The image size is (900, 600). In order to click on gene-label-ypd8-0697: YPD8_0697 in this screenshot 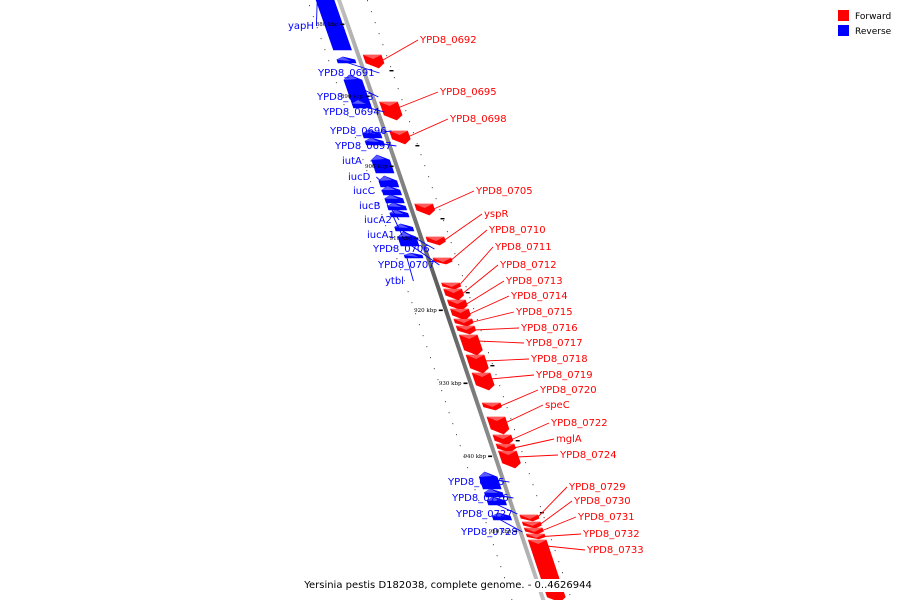, I will do `click(363, 146)`.